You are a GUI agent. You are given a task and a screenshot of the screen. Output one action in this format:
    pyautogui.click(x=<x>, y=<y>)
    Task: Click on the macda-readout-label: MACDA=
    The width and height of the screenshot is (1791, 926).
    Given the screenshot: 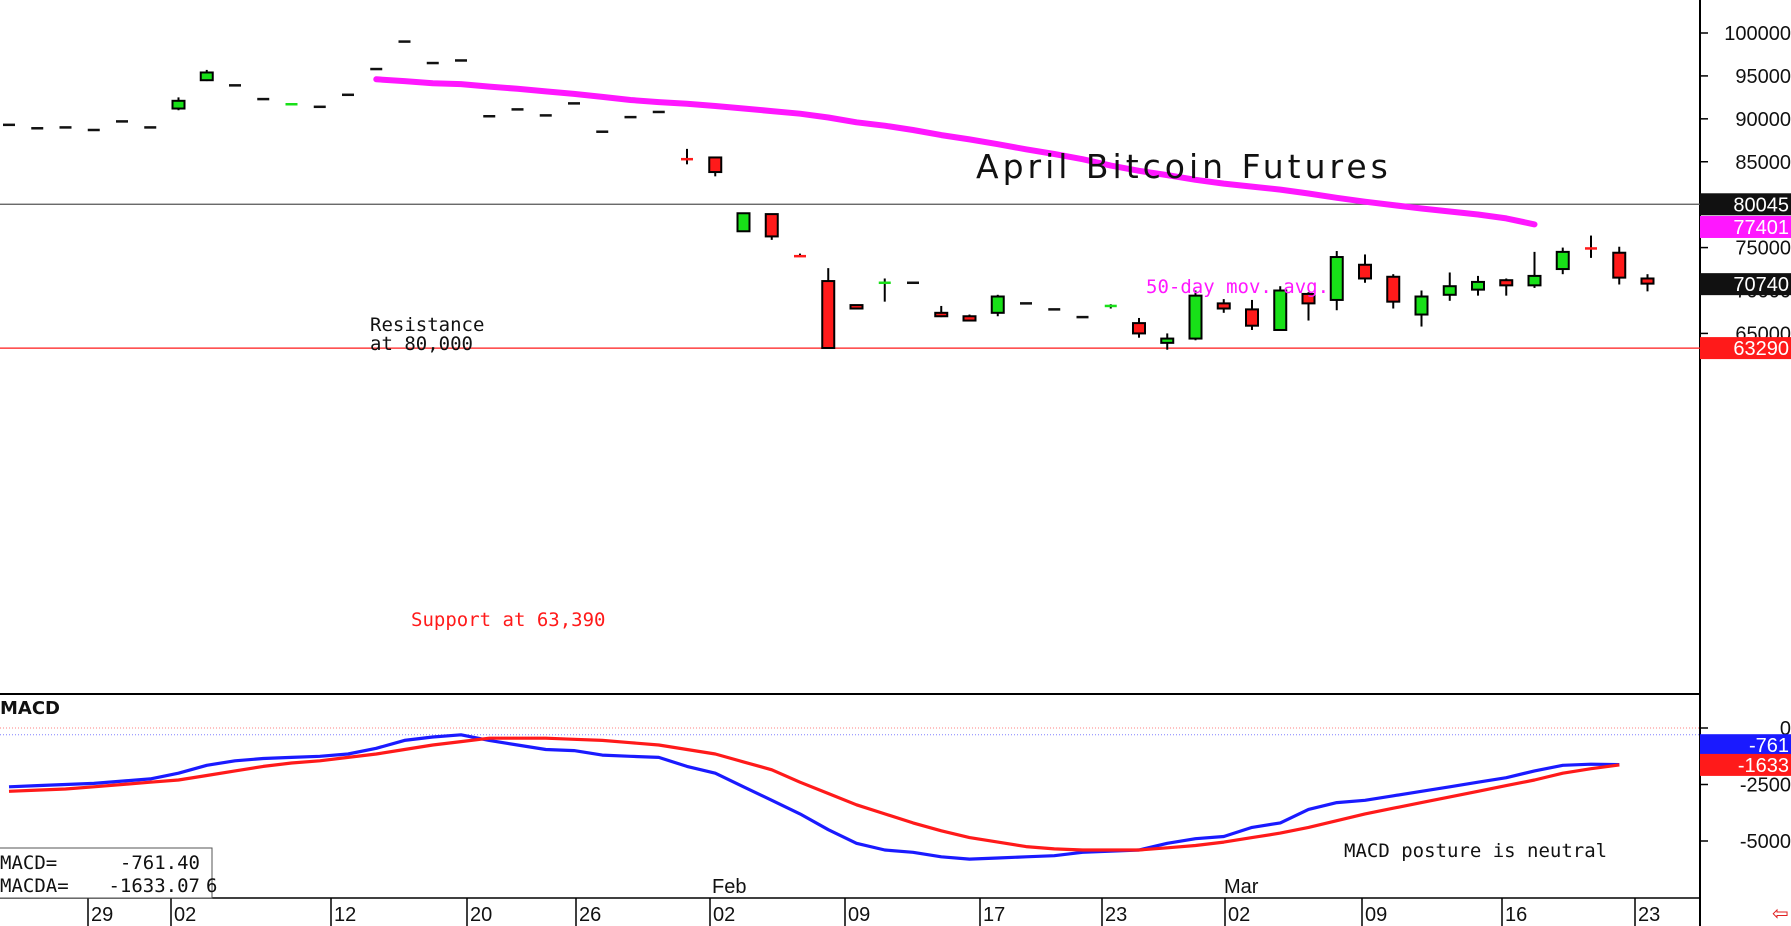 What is the action you would take?
    pyautogui.click(x=34, y=886)
    